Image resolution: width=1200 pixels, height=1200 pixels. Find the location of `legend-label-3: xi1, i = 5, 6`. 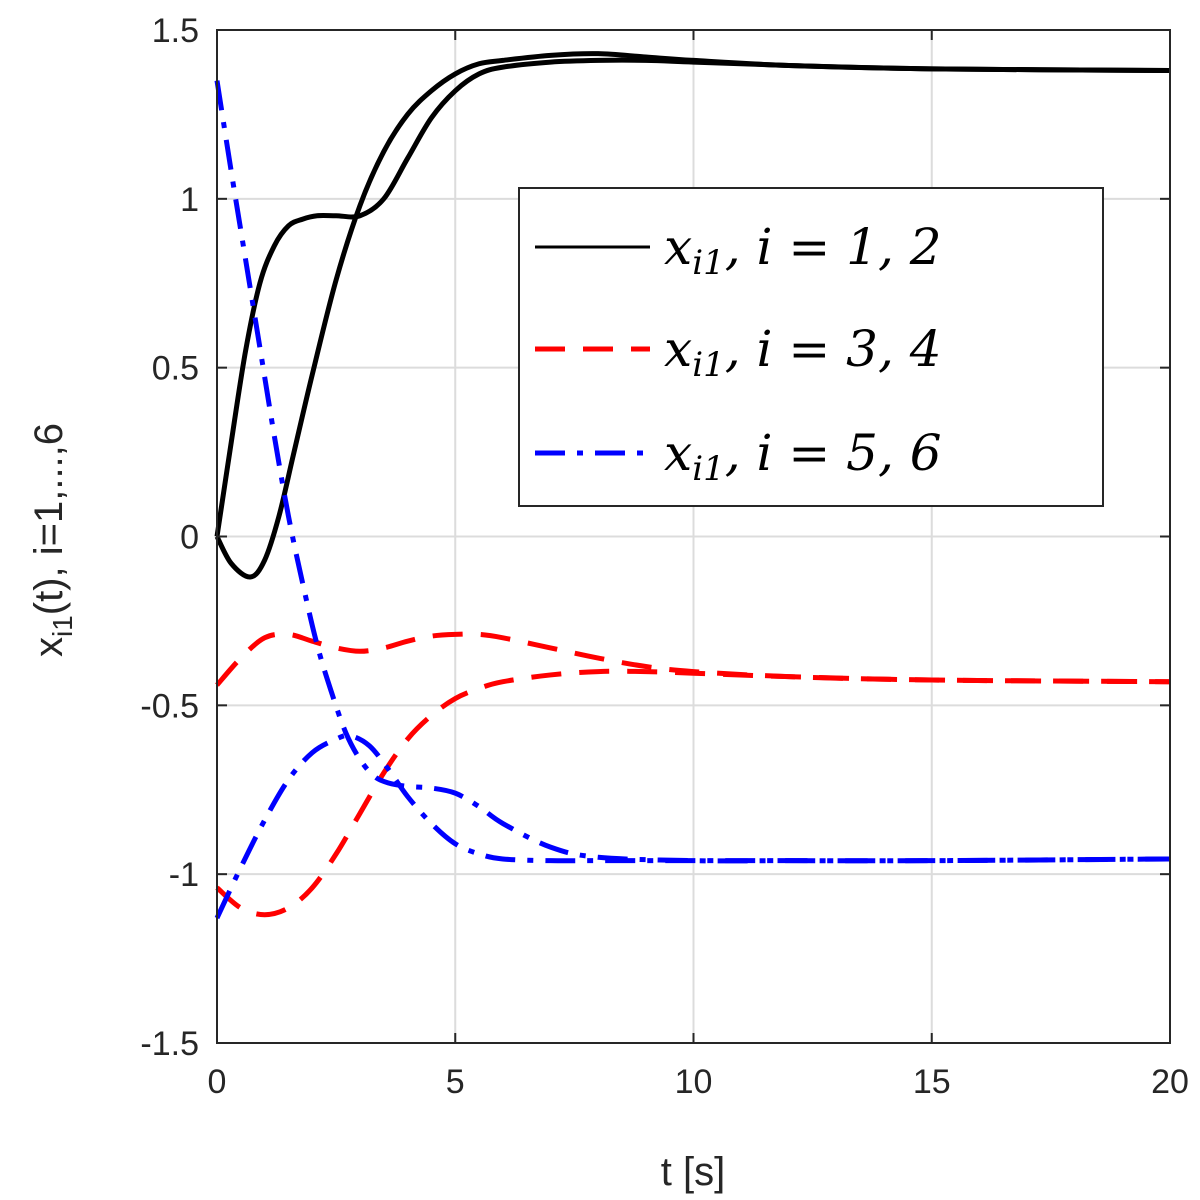

legend-label-3: xi1, i = 5, 6 is located at coordinates (803, 456).